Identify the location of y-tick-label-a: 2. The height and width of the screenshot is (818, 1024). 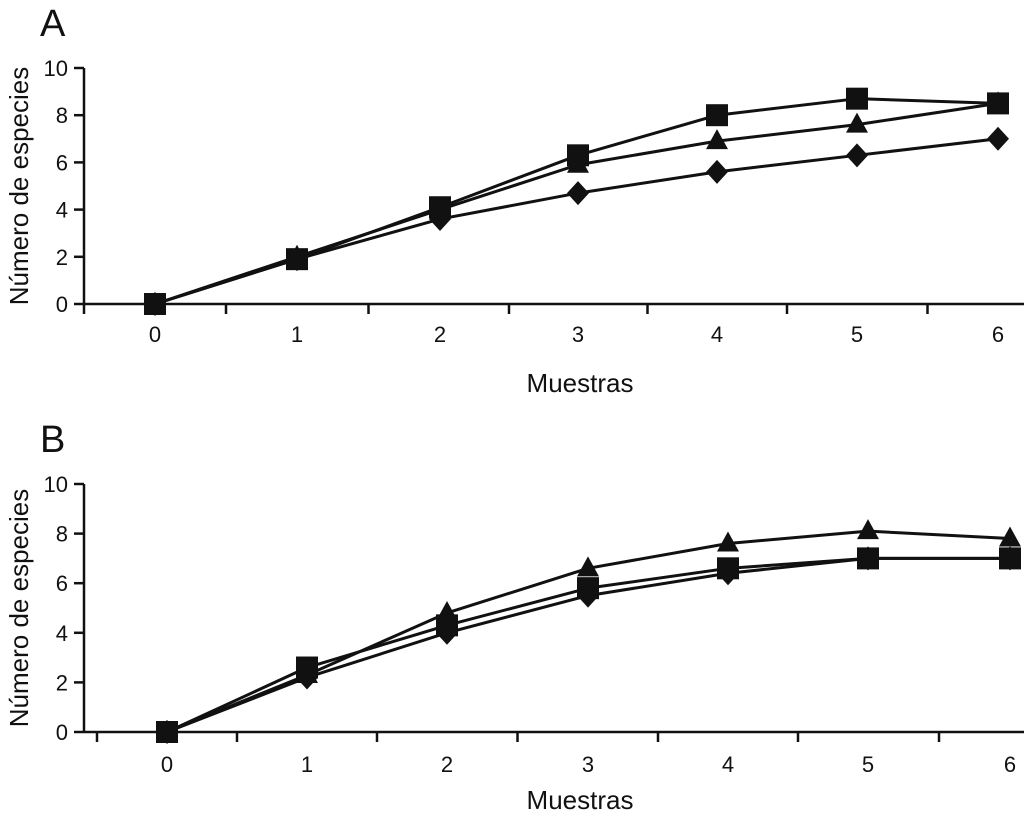
(62, 257).